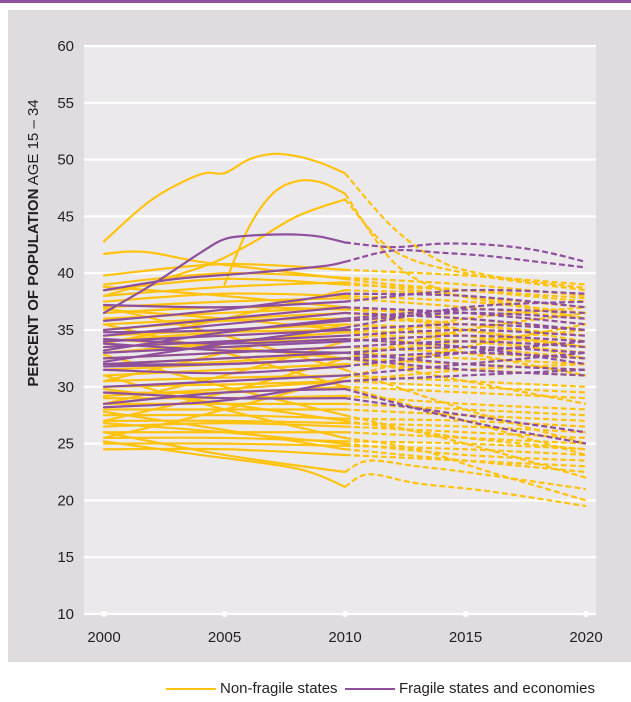 The height and width of the screenshot is (702, 631). I want to click on y-tick-label: 35, so click(65, 330).